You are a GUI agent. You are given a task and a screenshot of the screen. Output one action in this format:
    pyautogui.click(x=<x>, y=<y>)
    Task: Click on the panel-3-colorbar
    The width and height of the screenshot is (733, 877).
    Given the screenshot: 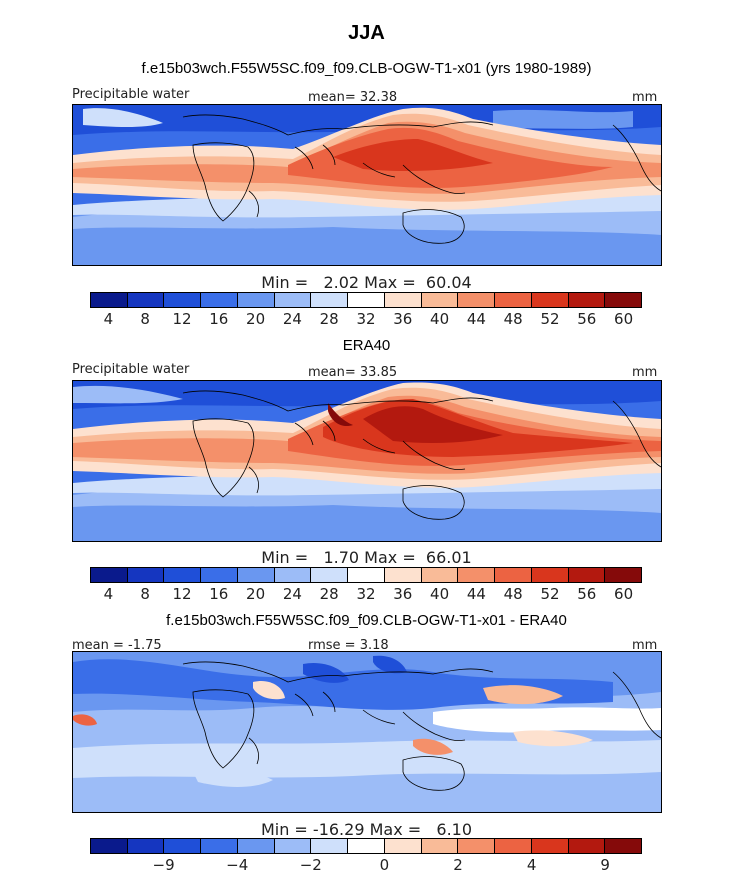 What is the action you would take?
    pyautogui.click(x=366, y=846)
    